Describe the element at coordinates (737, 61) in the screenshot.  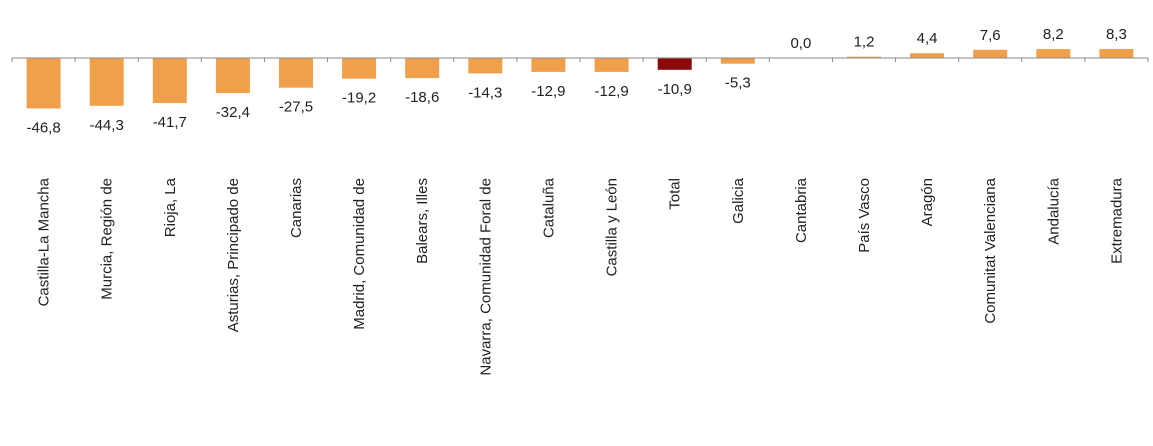
I see `bar-galicia` at that location.